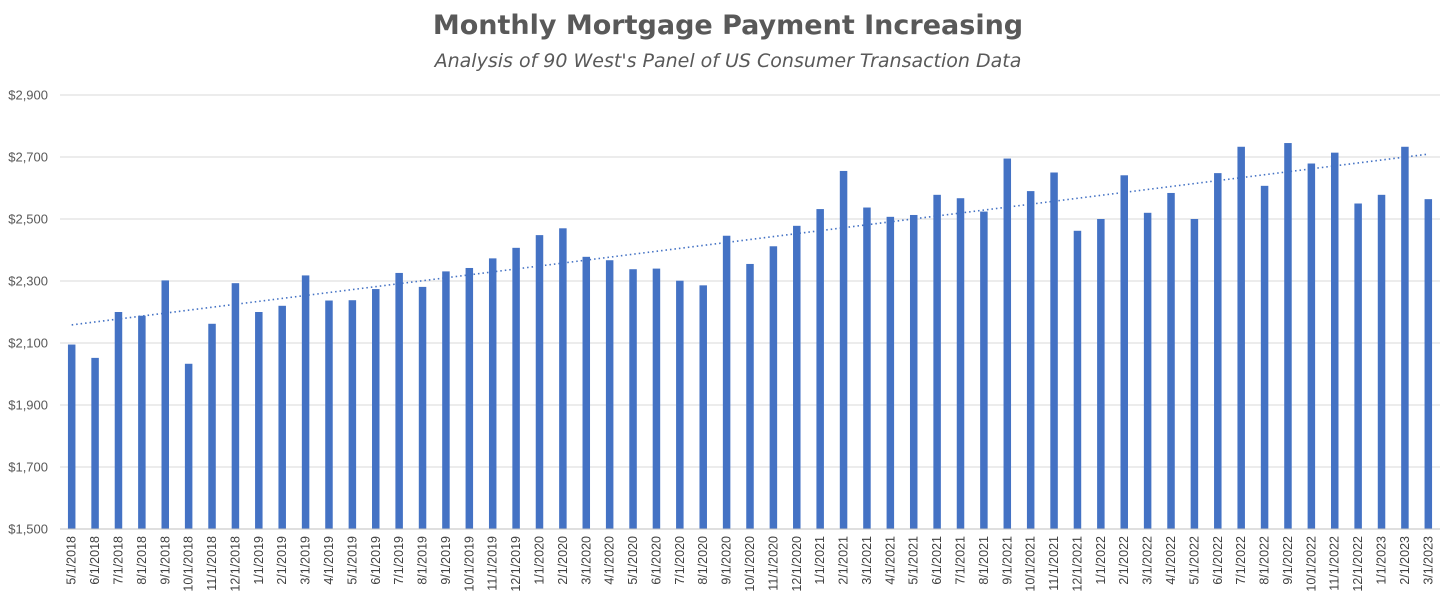 The width and height of the screenshot is (1456, 610). Describe the element at coordinates (1311, 564) in the screenshot. I see `x-tick-label: 10/1/2022` at that location.